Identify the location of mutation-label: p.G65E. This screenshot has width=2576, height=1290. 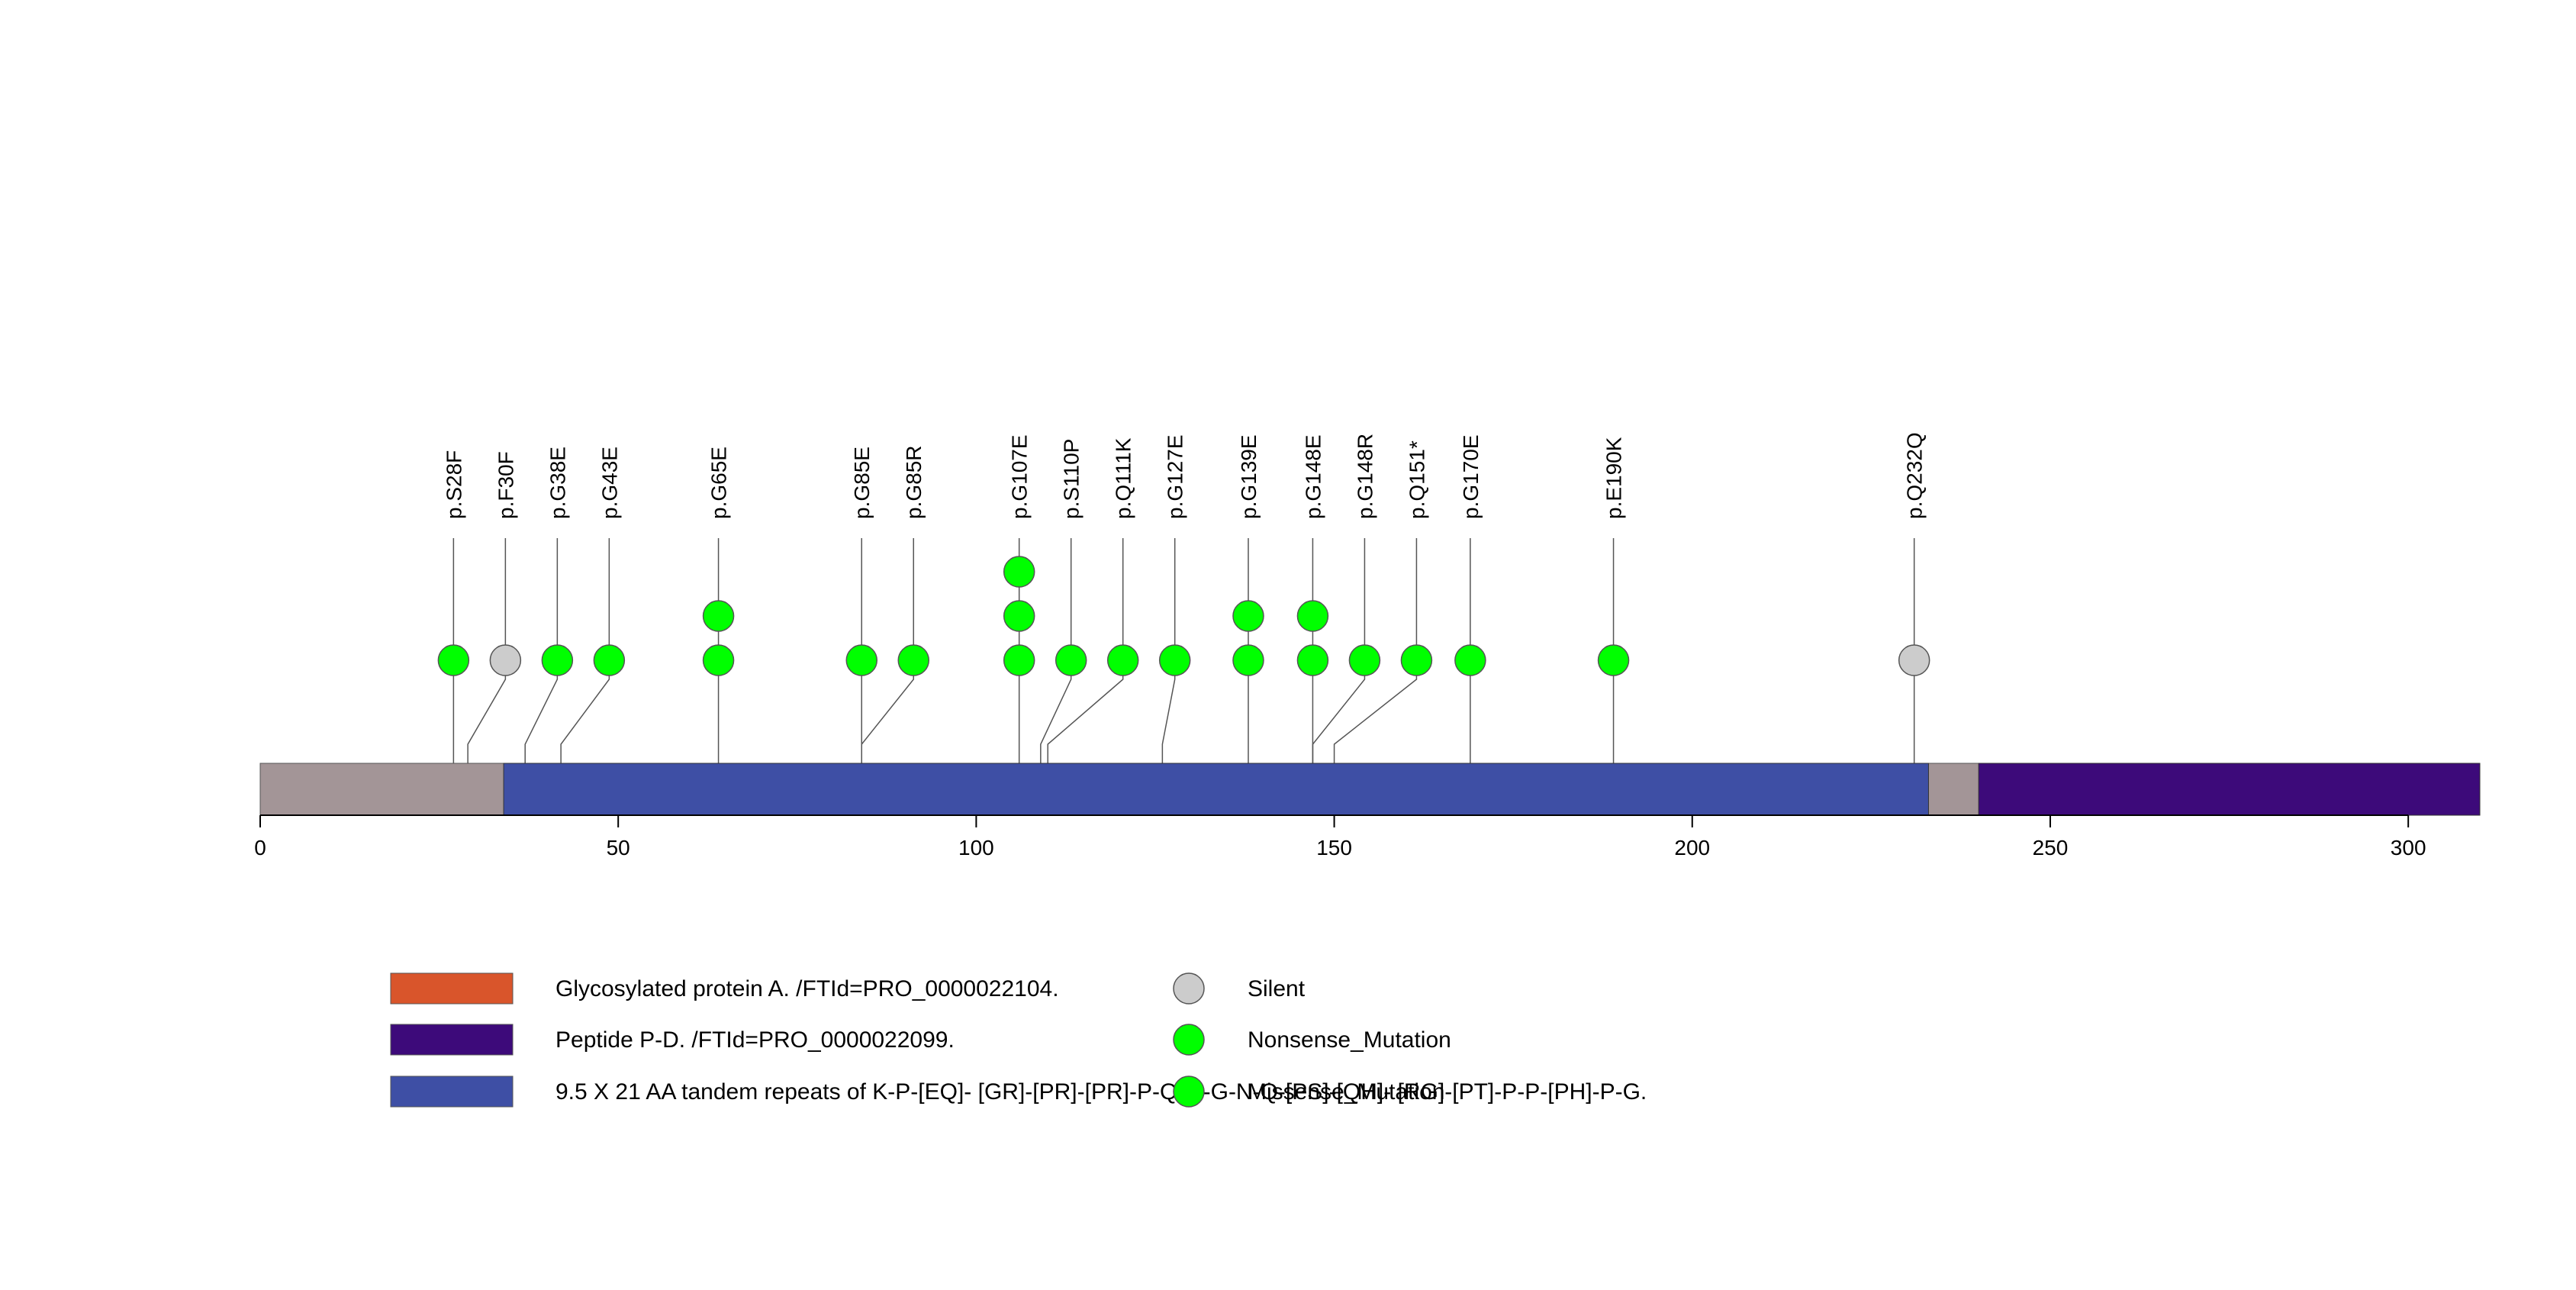
(719, 483).